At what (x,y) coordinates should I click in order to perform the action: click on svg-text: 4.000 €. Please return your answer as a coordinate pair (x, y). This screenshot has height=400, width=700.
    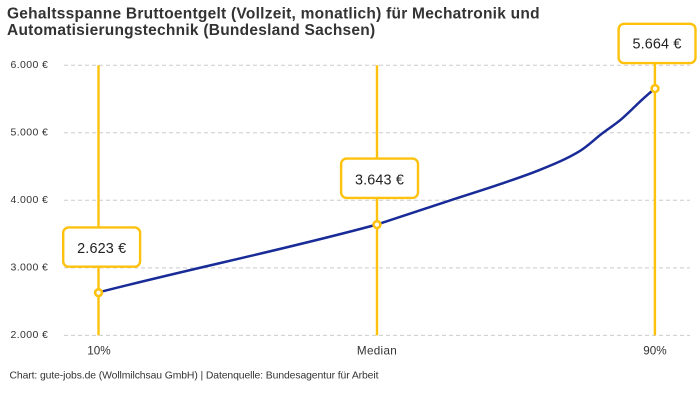
    Looking at the image, I should click on (29, 200).